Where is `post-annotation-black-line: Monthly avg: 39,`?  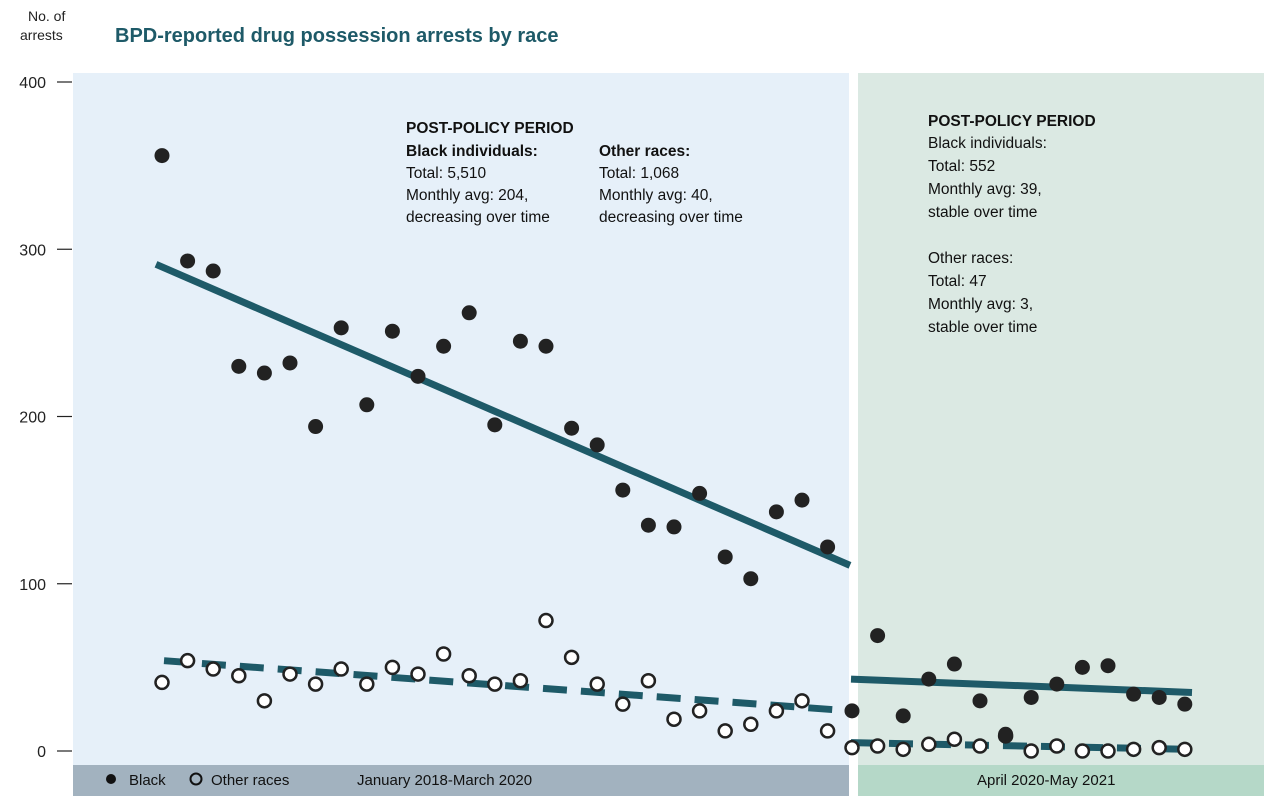
post-annotation-black-line: Monthly avg: 39, is located at coordinates (985, 189).